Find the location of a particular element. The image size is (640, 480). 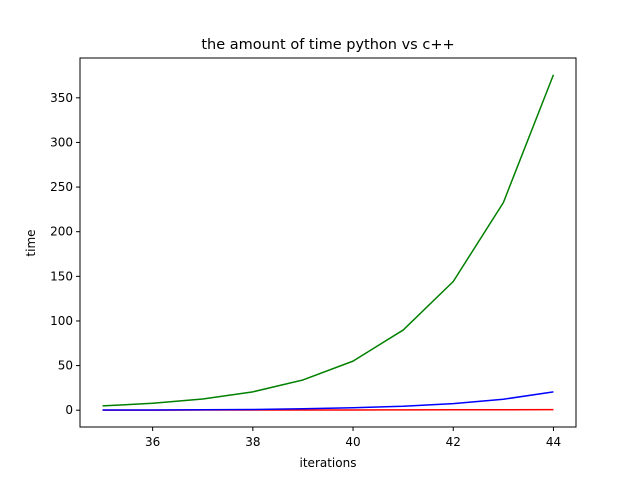

y-tick-label: 350 is located at coordinates (61, 98).